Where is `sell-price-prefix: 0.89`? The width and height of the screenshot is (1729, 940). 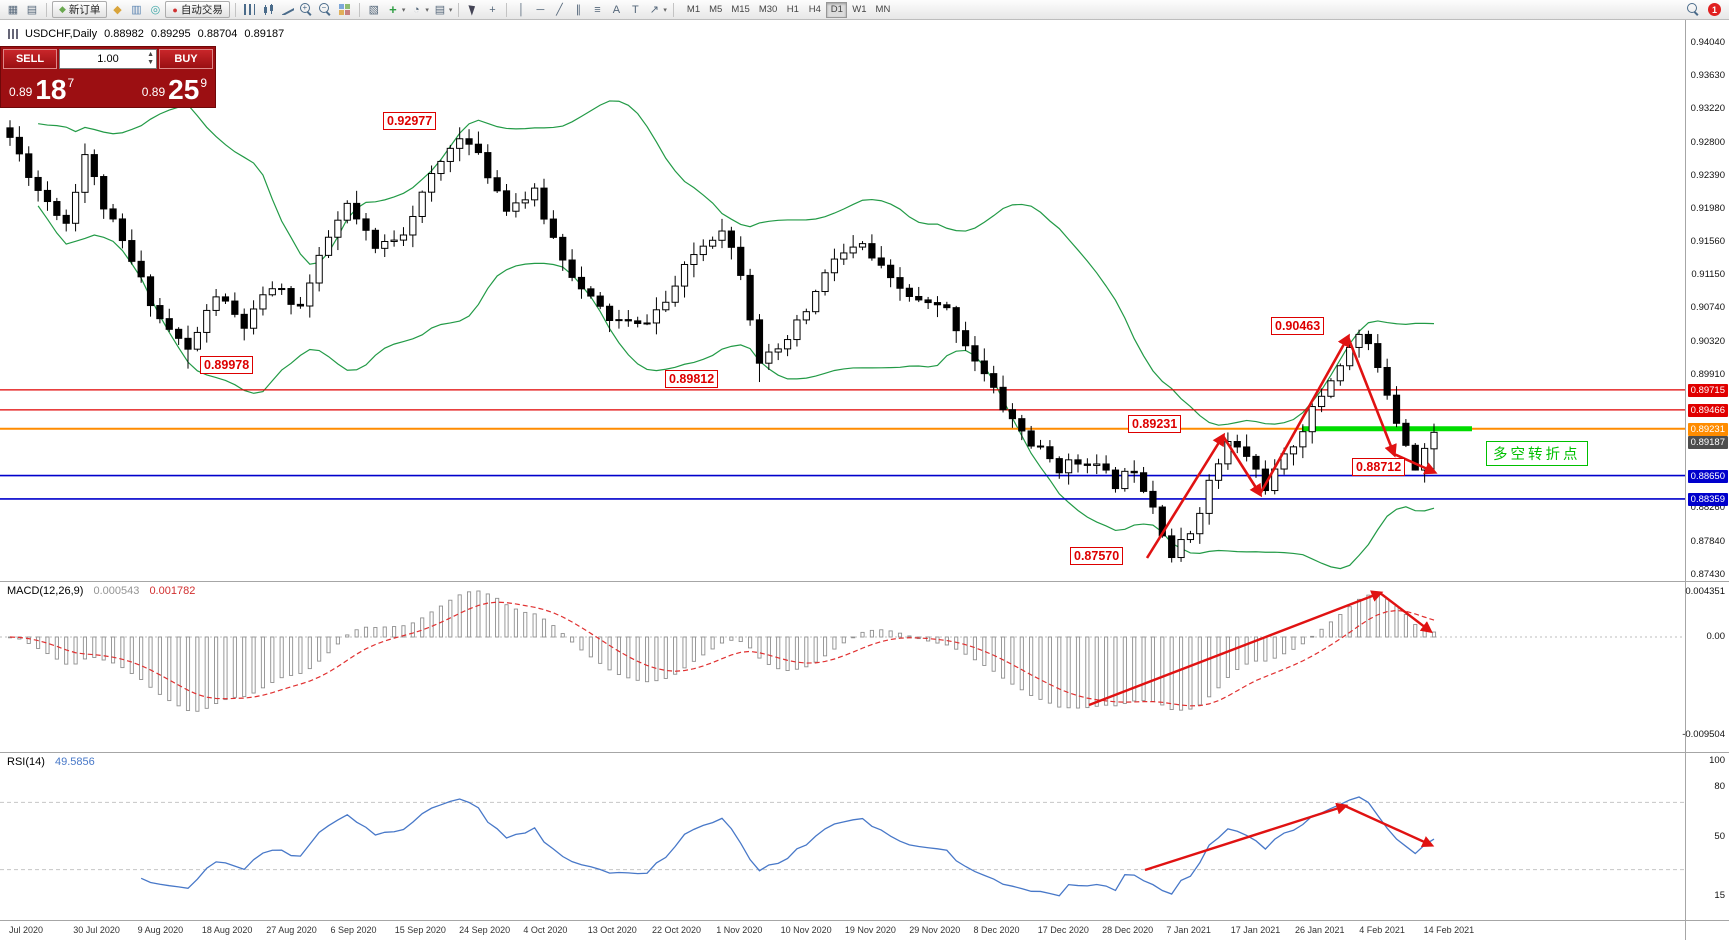
sell-price-prefix: 0.89 is located at coordinates (21, 92).